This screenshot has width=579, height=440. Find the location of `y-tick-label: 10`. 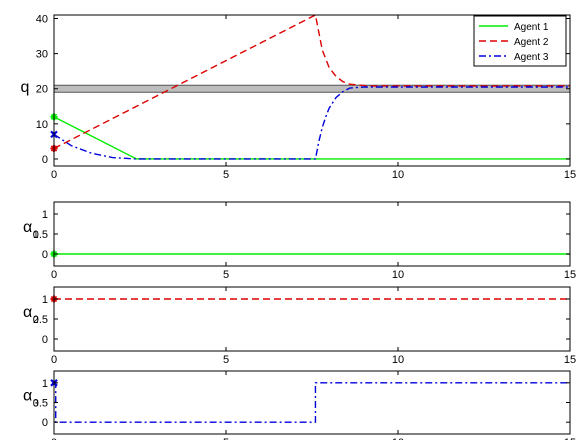

y-tick-label: 10 is located at coordinates (42, 125).